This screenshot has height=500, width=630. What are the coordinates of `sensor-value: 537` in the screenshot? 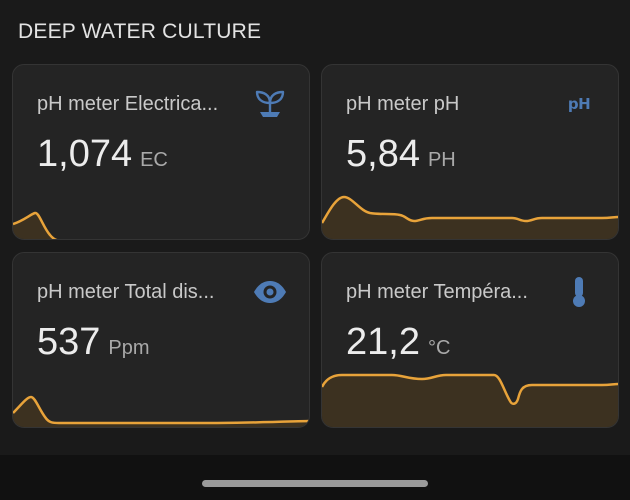 It's located at (69, 342).